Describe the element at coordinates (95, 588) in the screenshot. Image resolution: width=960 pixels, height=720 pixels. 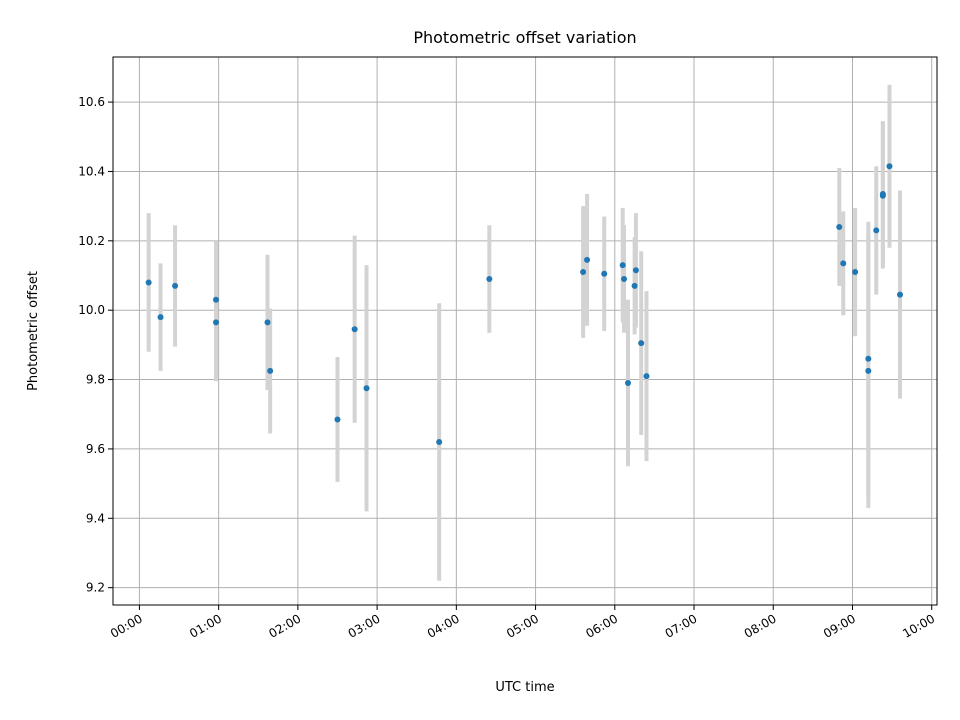
I see `y-tick-label: 9.2` at that location.